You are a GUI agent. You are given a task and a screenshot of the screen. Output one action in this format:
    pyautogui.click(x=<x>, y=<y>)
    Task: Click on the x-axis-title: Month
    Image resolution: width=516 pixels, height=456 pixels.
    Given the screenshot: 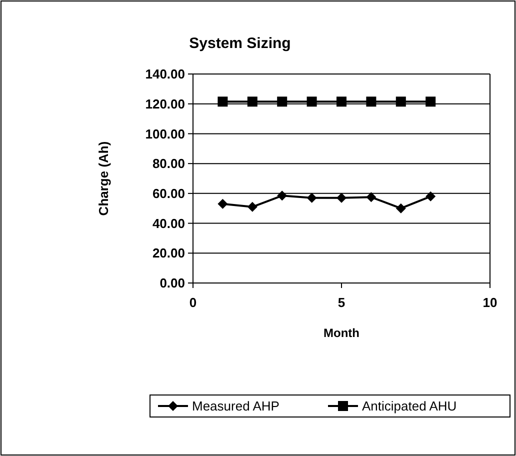 What is the action you would take?
    pyautogui.click(x=342, y=333)
    